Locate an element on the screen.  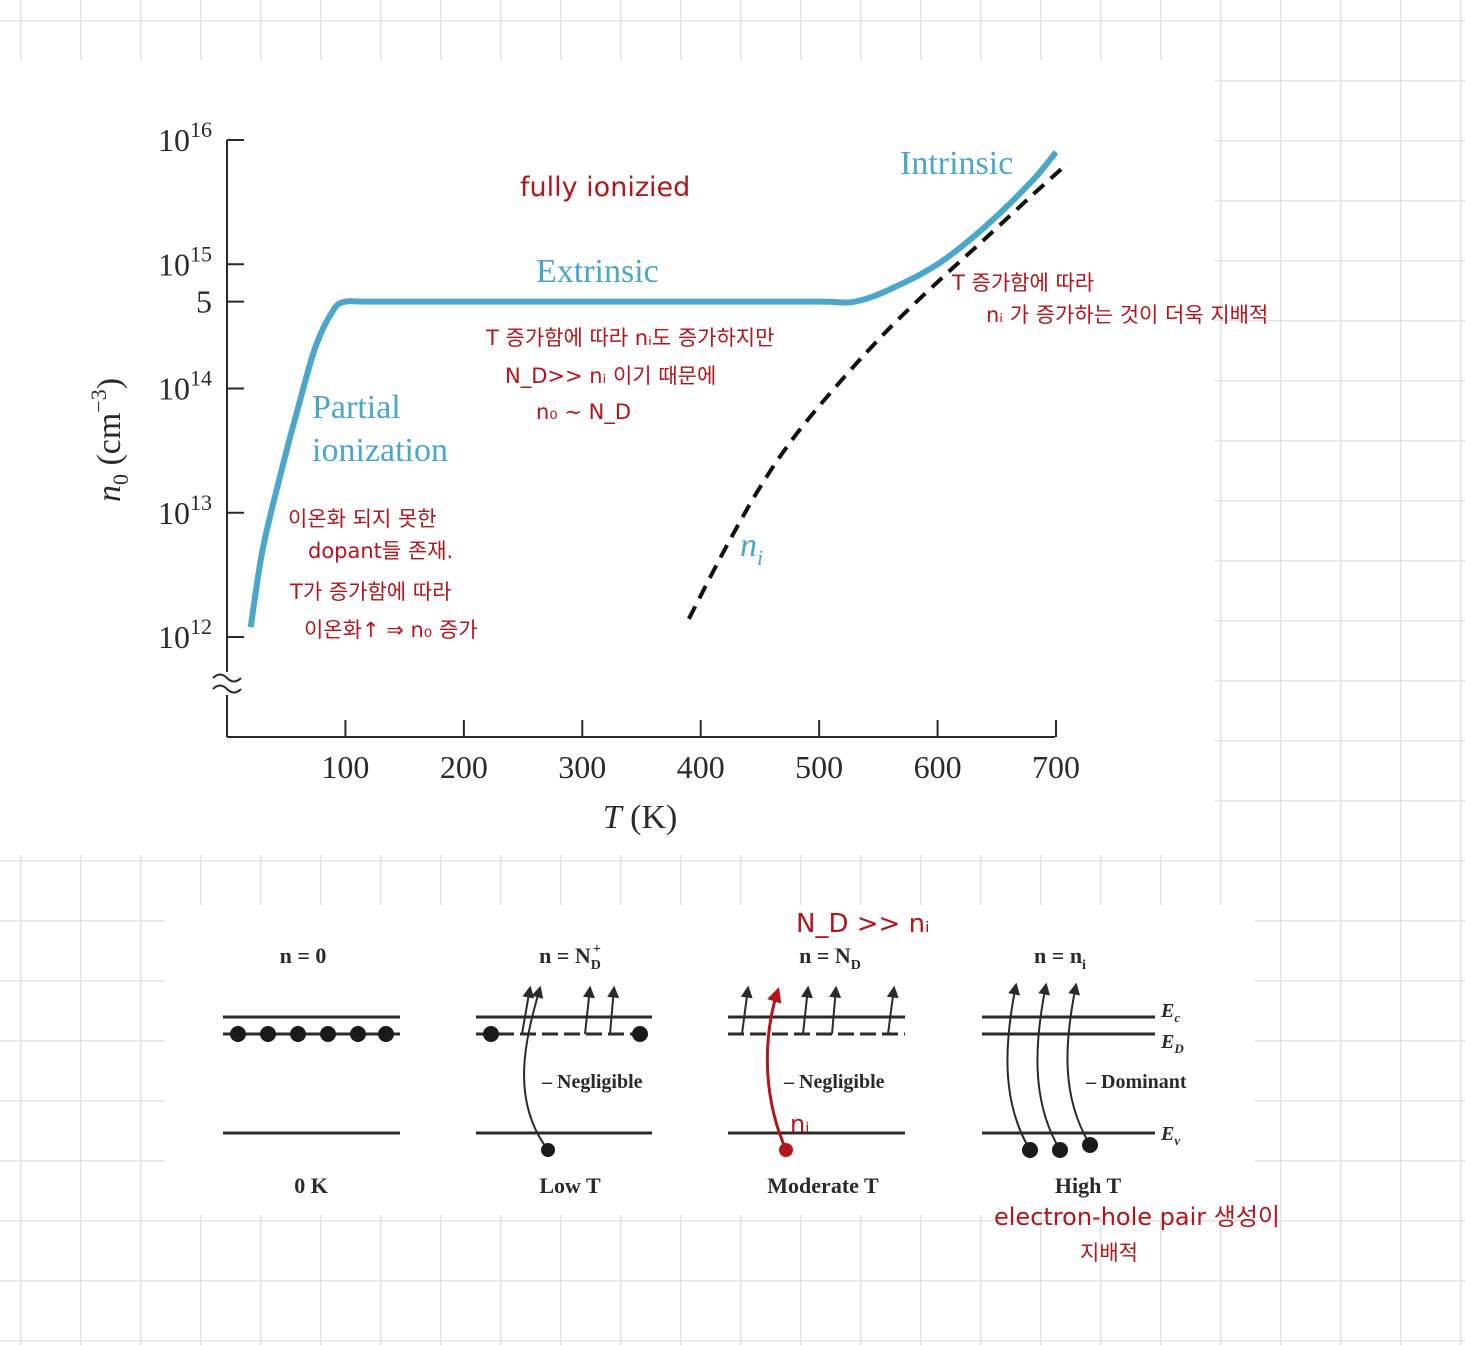
note-intrinsic: T 증가함에 따라 nᵢ 가 증가하는 것이 더욱 지배적 is located at coordinates (1109, 299).